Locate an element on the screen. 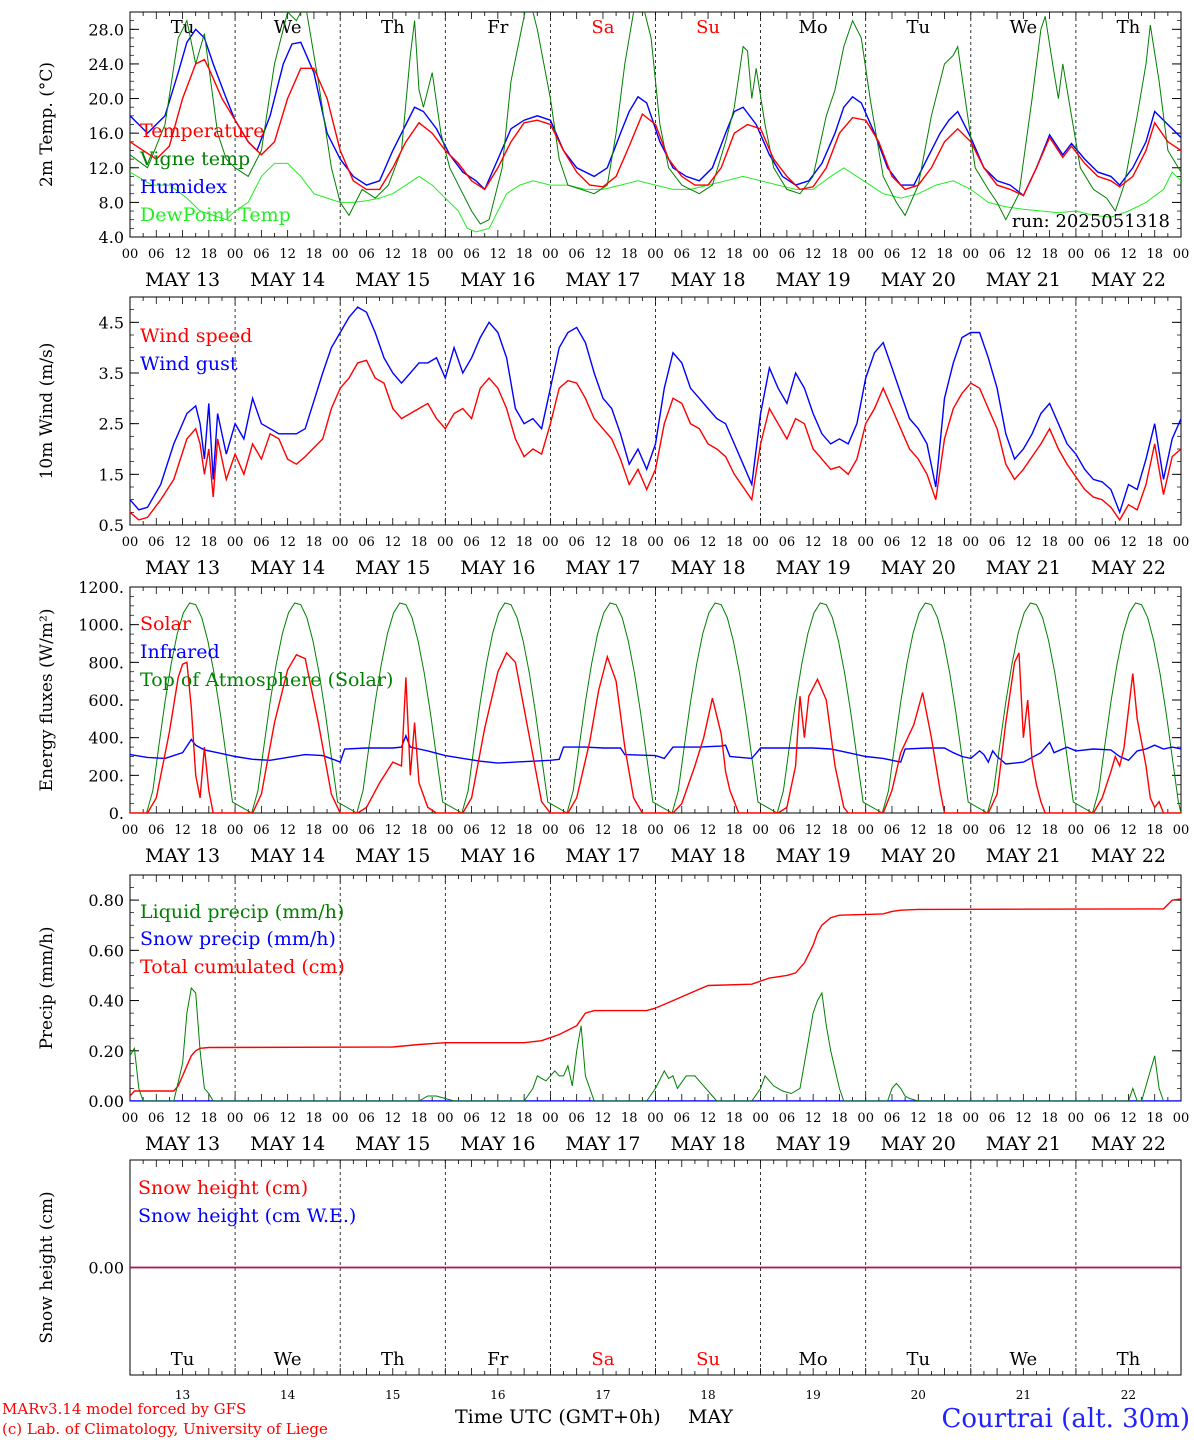 This screenshot has width=1194, height=1440. y-tick-label: 3.5 is located at coordinates (111, 373).